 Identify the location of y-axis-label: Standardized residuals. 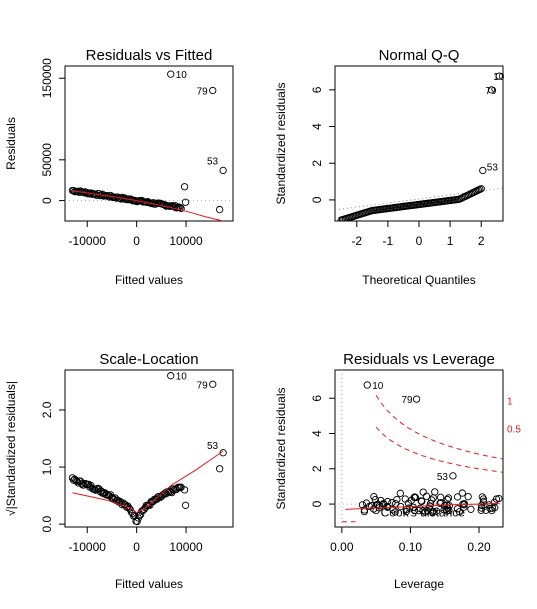
(281, 448).